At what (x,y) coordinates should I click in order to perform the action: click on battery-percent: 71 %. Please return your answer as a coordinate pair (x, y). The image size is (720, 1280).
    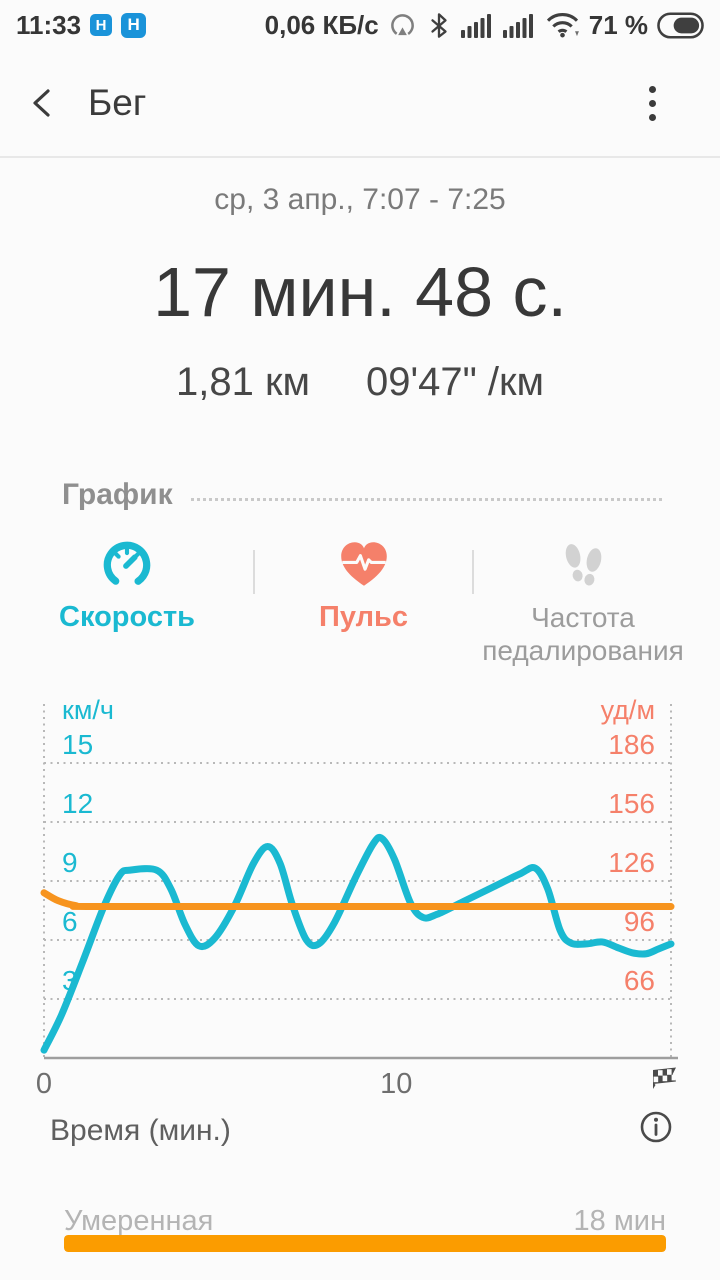
    Looking at the image, I should click on (618, 24).